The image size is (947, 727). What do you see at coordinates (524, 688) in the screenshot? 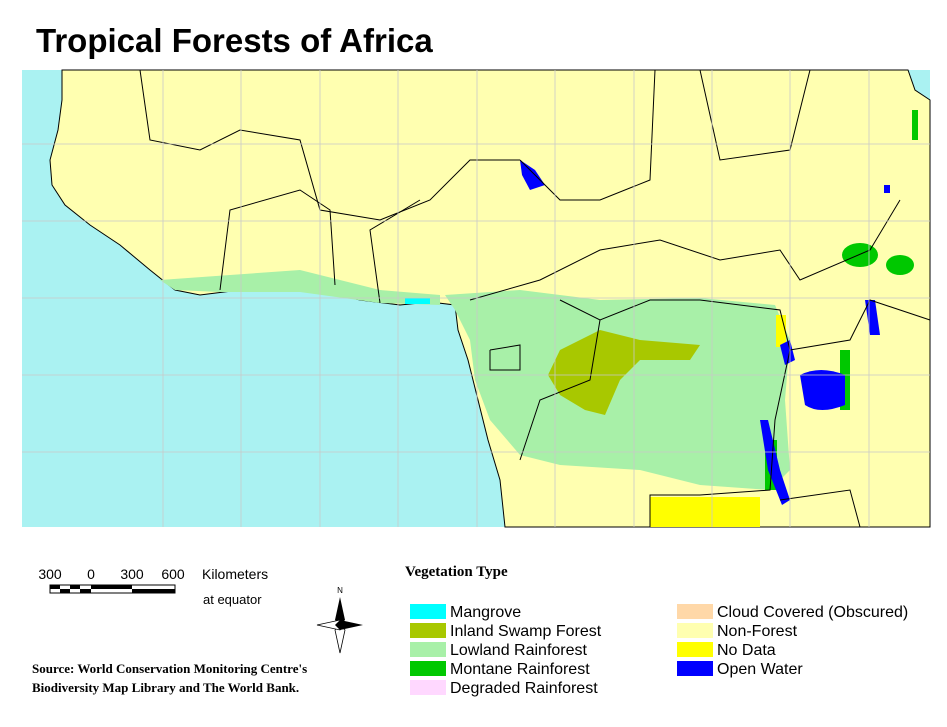
I see `legend-label: Degraded Rainforest` at bounding box center [524, 688].